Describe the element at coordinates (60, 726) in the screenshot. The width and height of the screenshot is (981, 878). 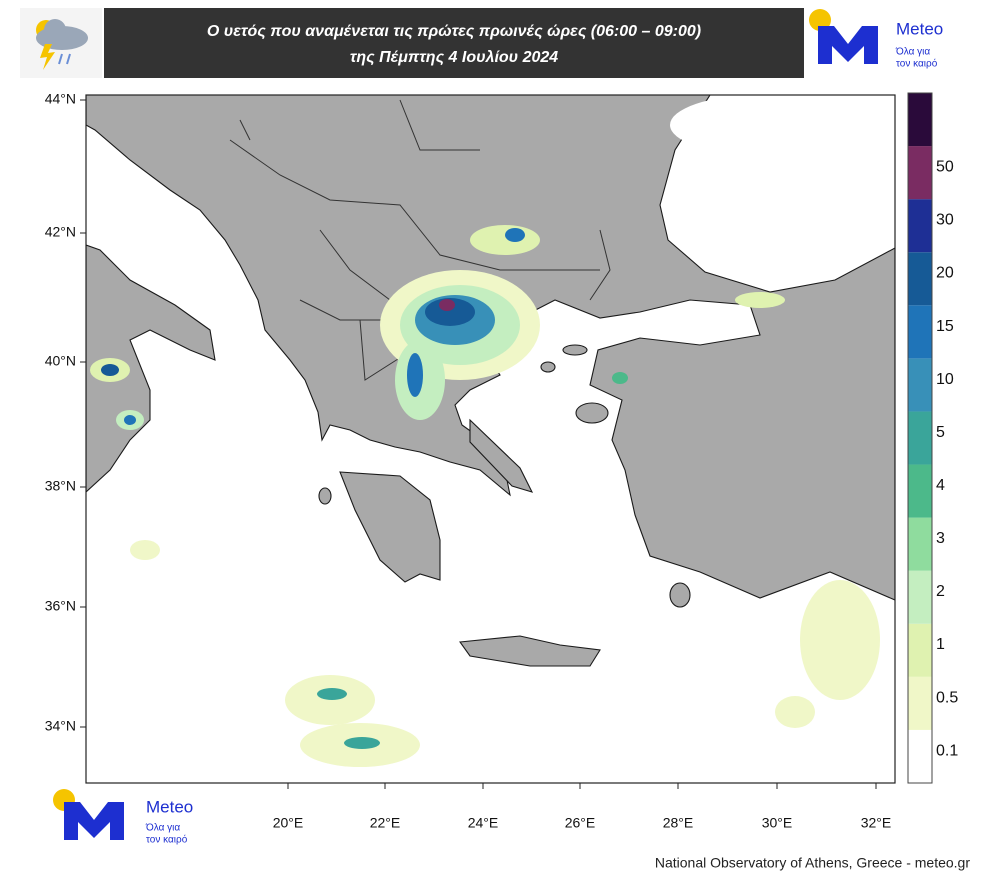
I see `lat-label: 34°N` at that location.